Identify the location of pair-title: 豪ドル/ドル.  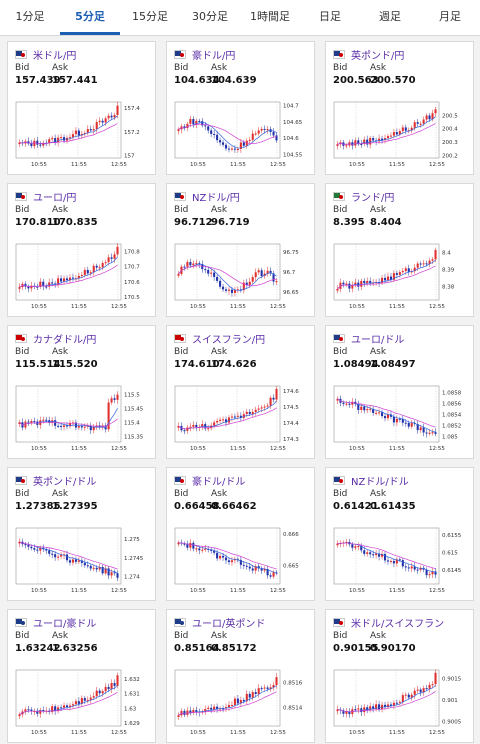
(209, 480).